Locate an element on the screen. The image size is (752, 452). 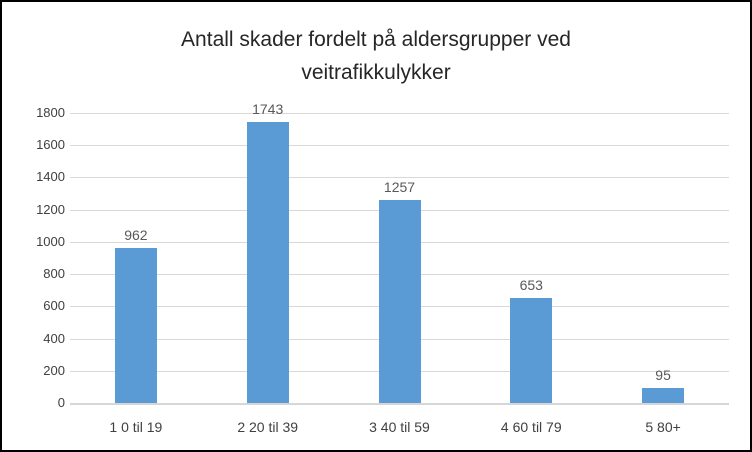
y-axis: 0 200 400 600 800 1000 1200 1400 1600 1800 is located at coordinates (37, 257).